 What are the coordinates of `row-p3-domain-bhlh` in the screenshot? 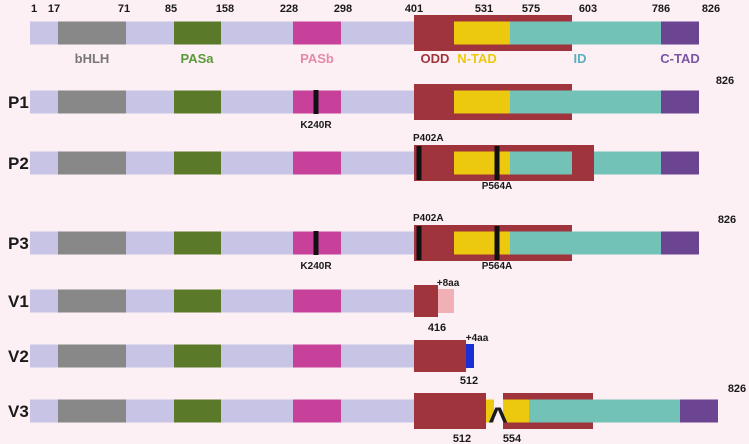 It's located at (92, 243).